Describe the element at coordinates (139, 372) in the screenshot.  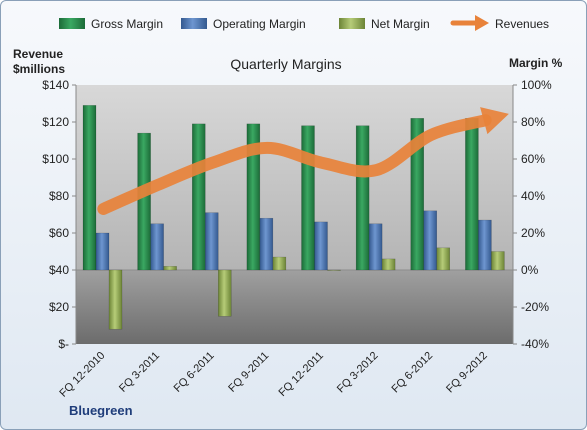
I see `x-tick-label: FQ 3-2011` at that location.